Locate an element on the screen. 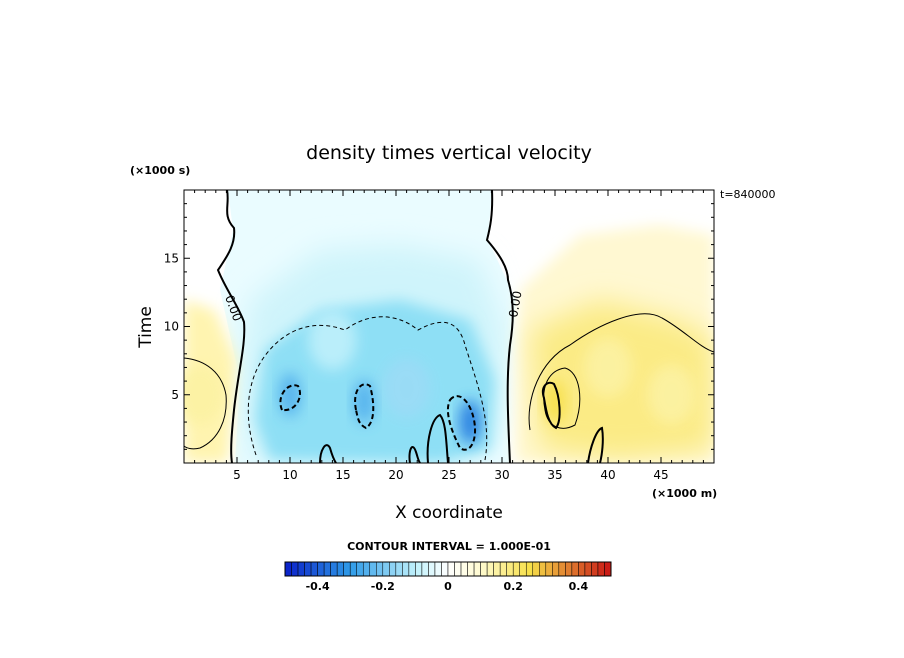  colorbar-tick-label: 0 is located at coordinates (448, 586).